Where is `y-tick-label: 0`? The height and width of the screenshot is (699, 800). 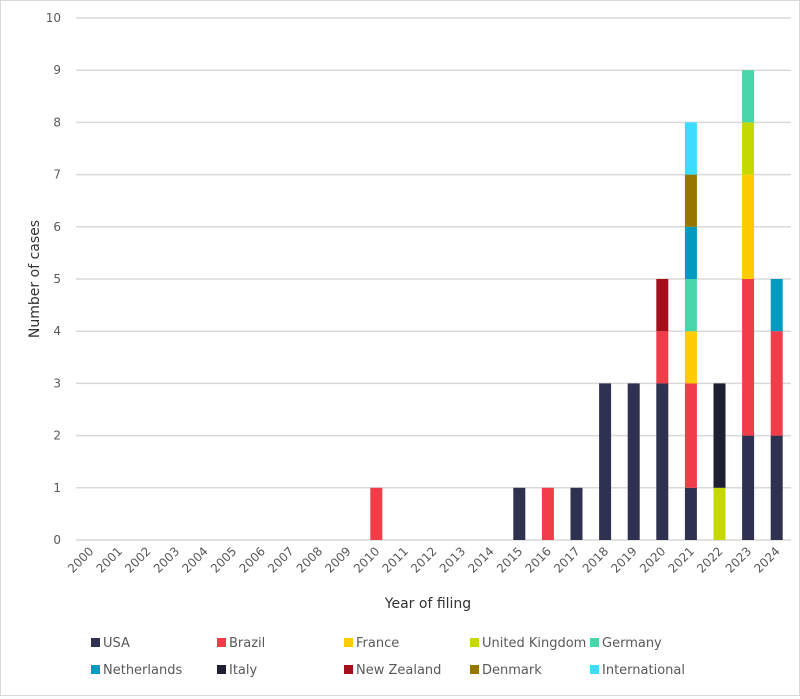 y-tick-label: 0 is located at coordinates (57, 540).